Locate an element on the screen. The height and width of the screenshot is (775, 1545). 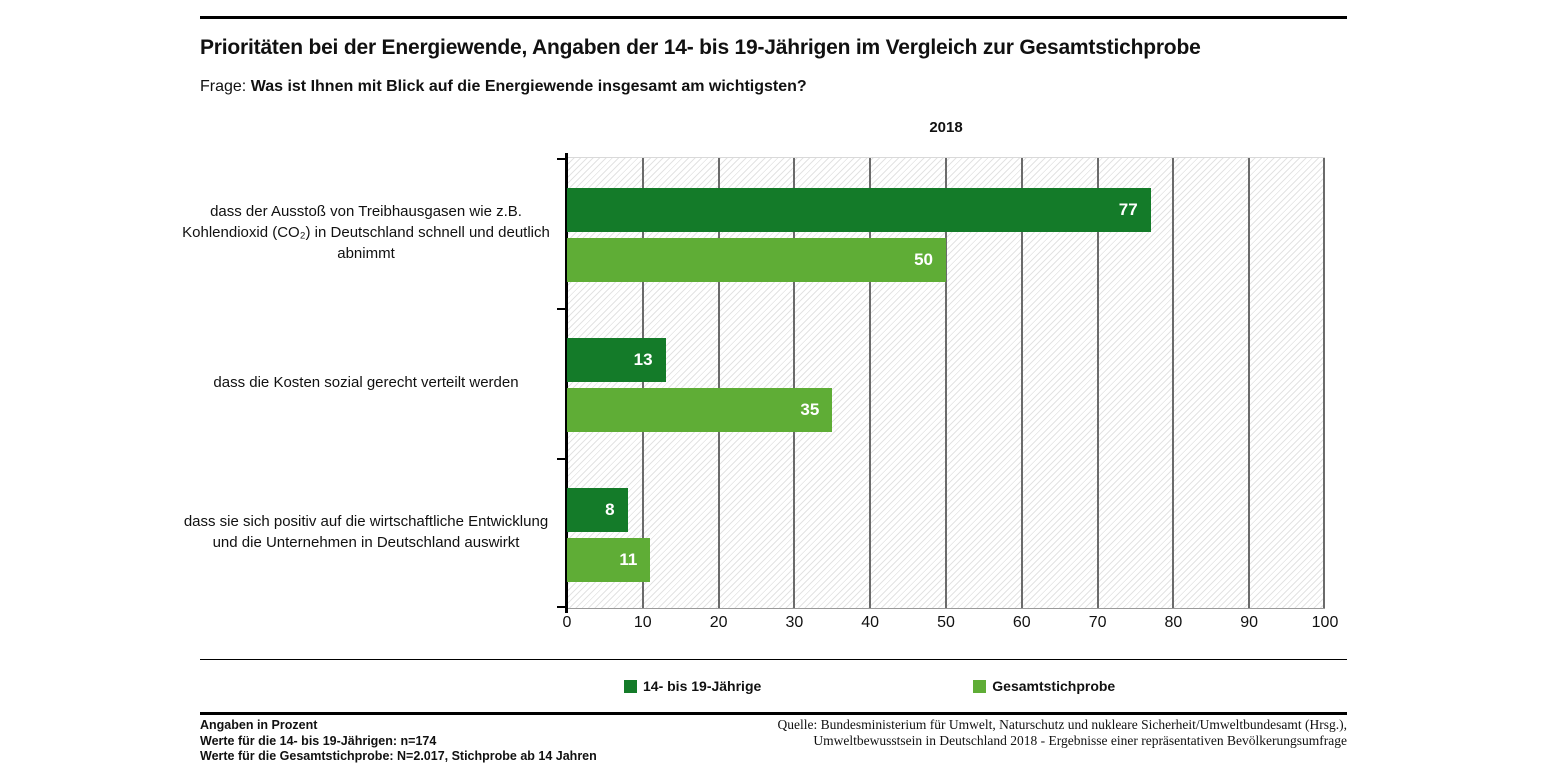
bar-light: 50 is located at coordinates (756, 260).